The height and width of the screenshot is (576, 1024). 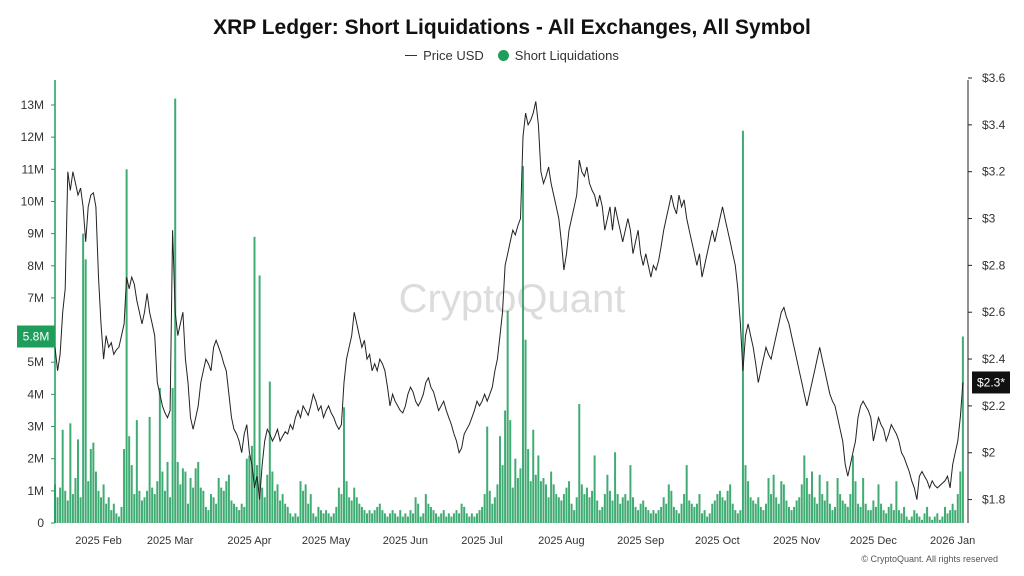 What do you see at coordinates (797, 541) in the screenshot?
I see `x-tick-label: 2025 Nov` at bounding box center [797, 541].